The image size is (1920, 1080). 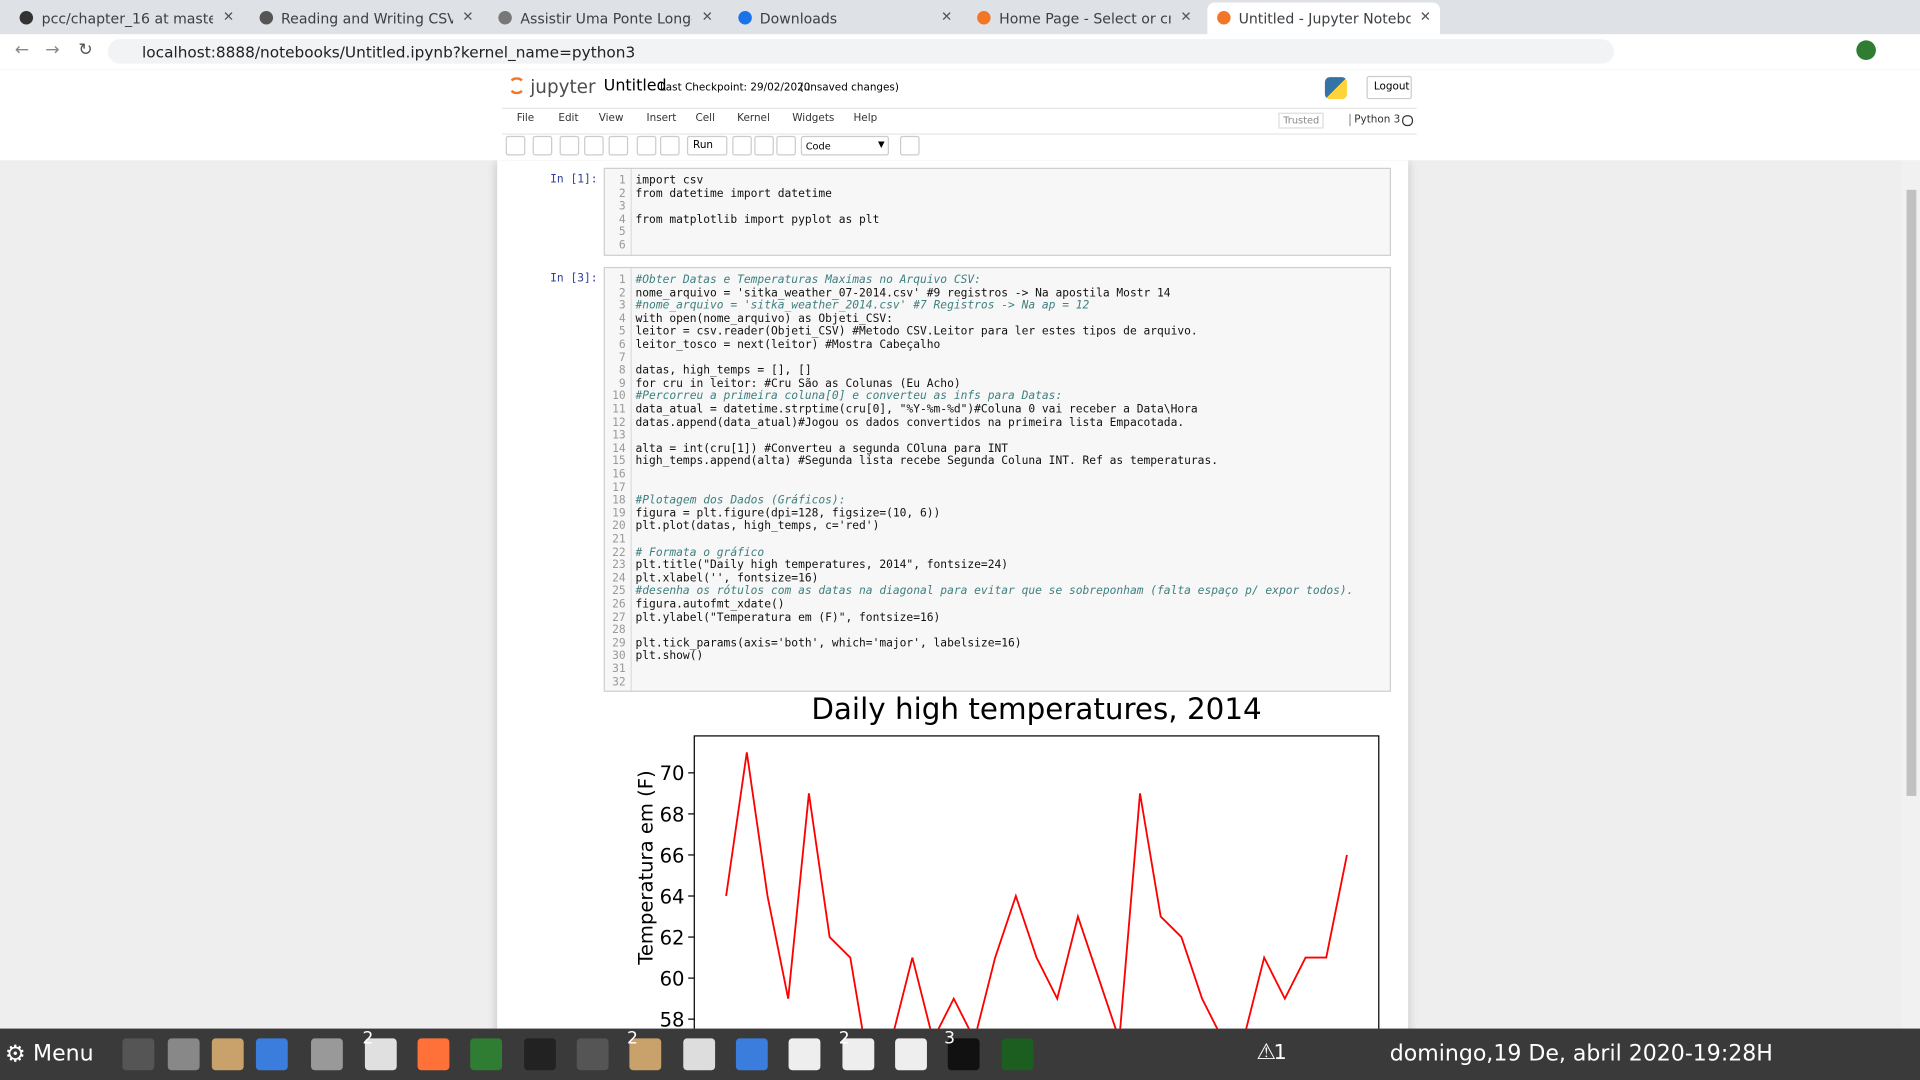 I want to click on browser-tab: pcc/chapter_16 at master · e ✕, so click(x=126, y=18).